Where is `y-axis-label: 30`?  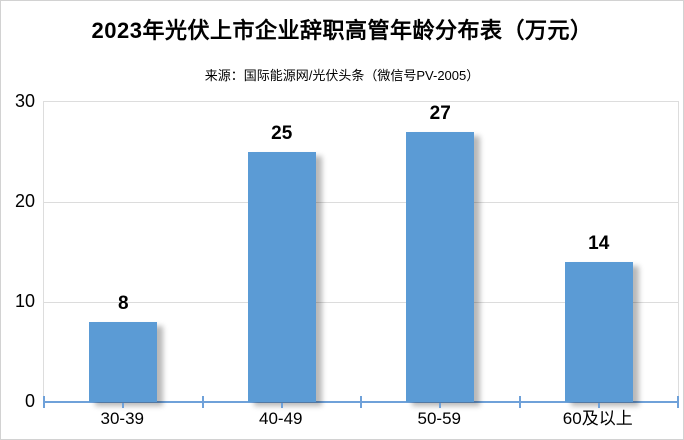 y-axis-label: 30 is located at coordinates (24, 101).